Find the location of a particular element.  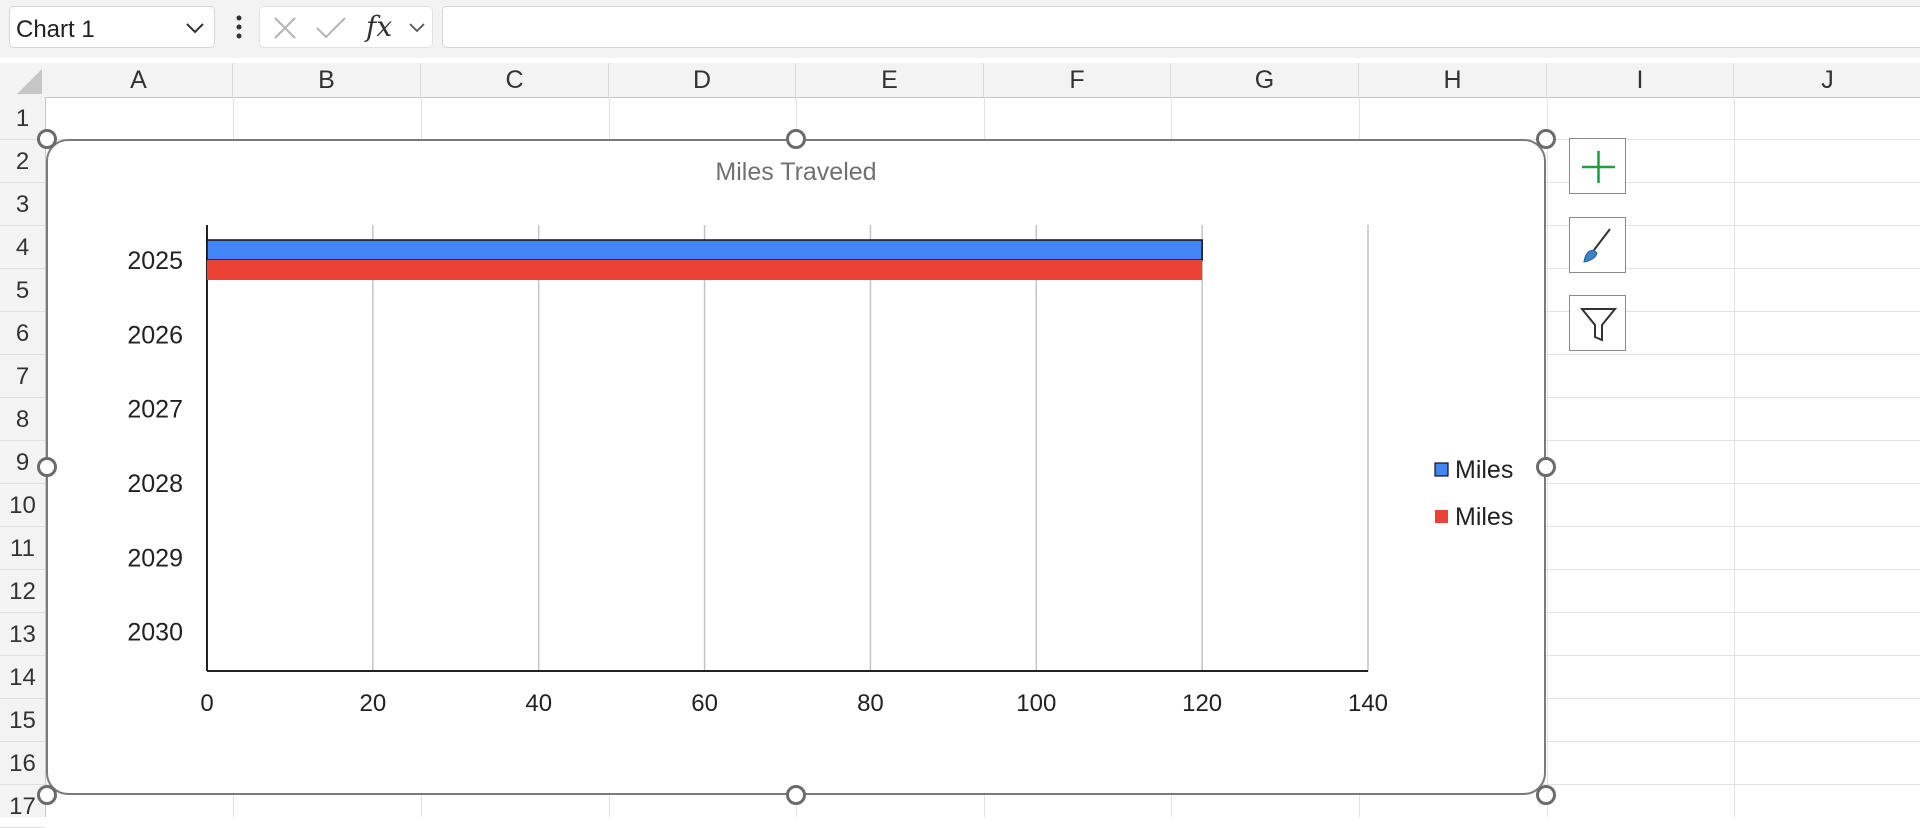

chart-title: Miles Traveled is located at coordinates (796, 172).